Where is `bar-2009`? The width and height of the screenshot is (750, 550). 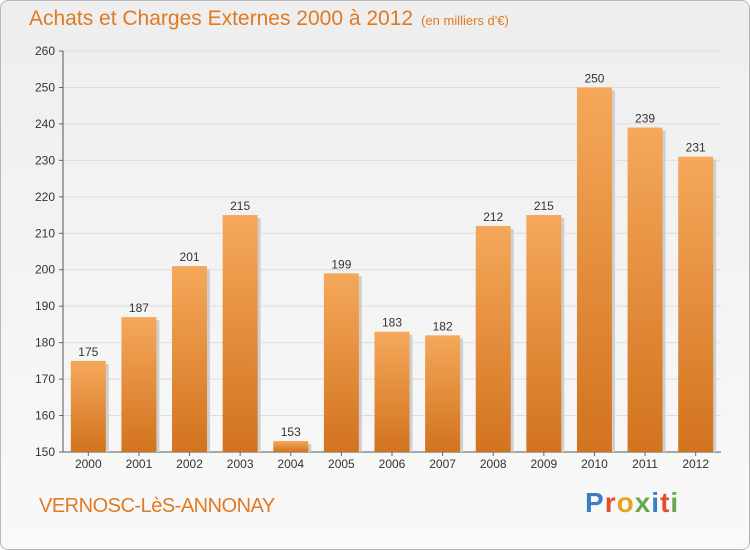
bar-2009 is located at coordinates (544, 333).